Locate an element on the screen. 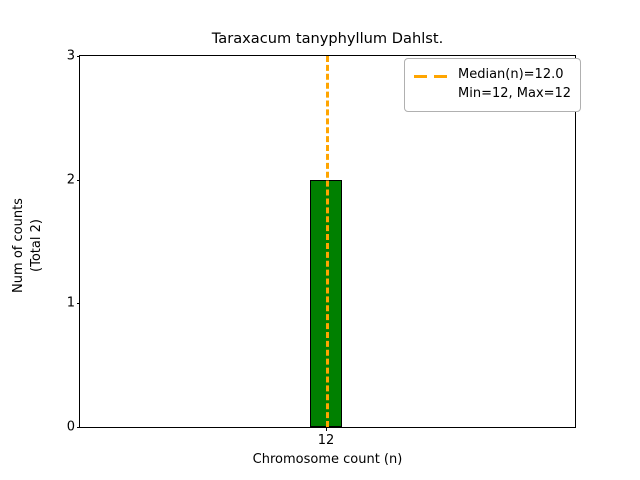  median-line is located at coordinates (327, 241).